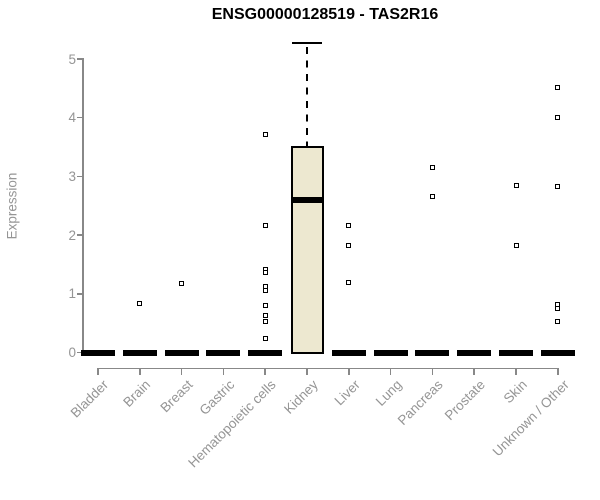 The image size is (600, 500). What do you see at coordinates (12, 206) in the screenshot?
I see `y-axis-title: Expression` at bounding box center [12, 206].